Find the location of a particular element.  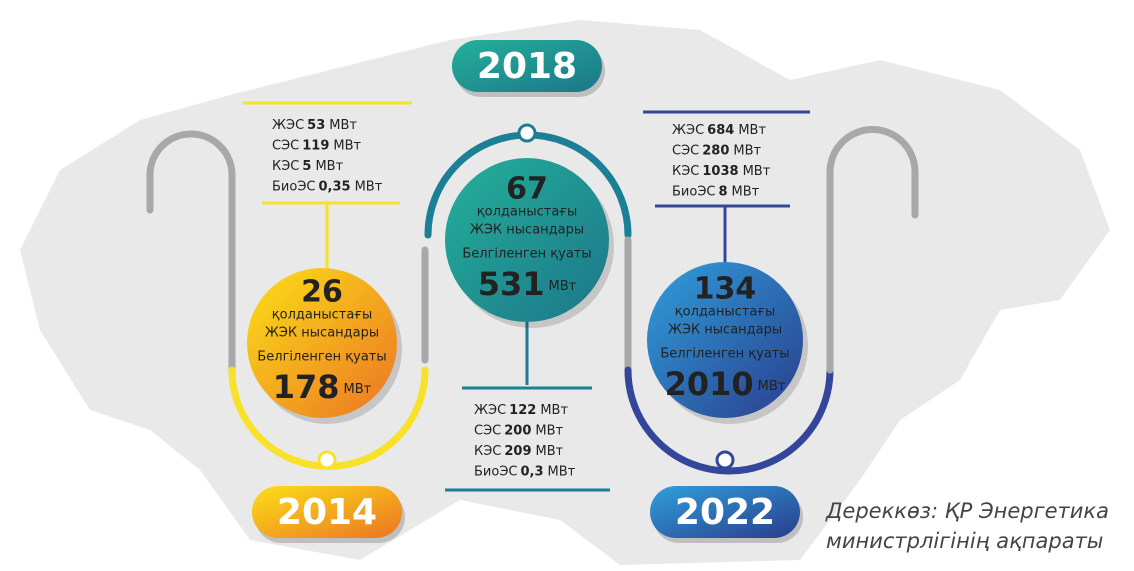

source-value: 8 is located at coordinates (722, 191).